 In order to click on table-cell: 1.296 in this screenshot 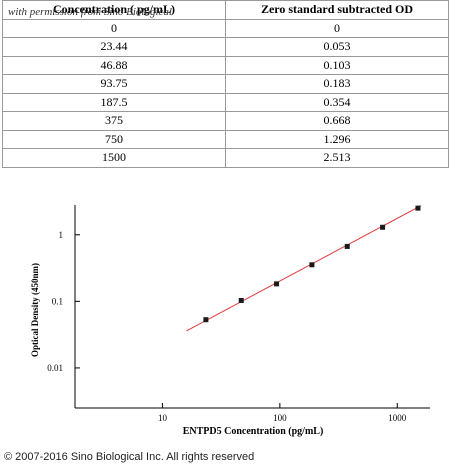, I will do `click(337, 139)`.